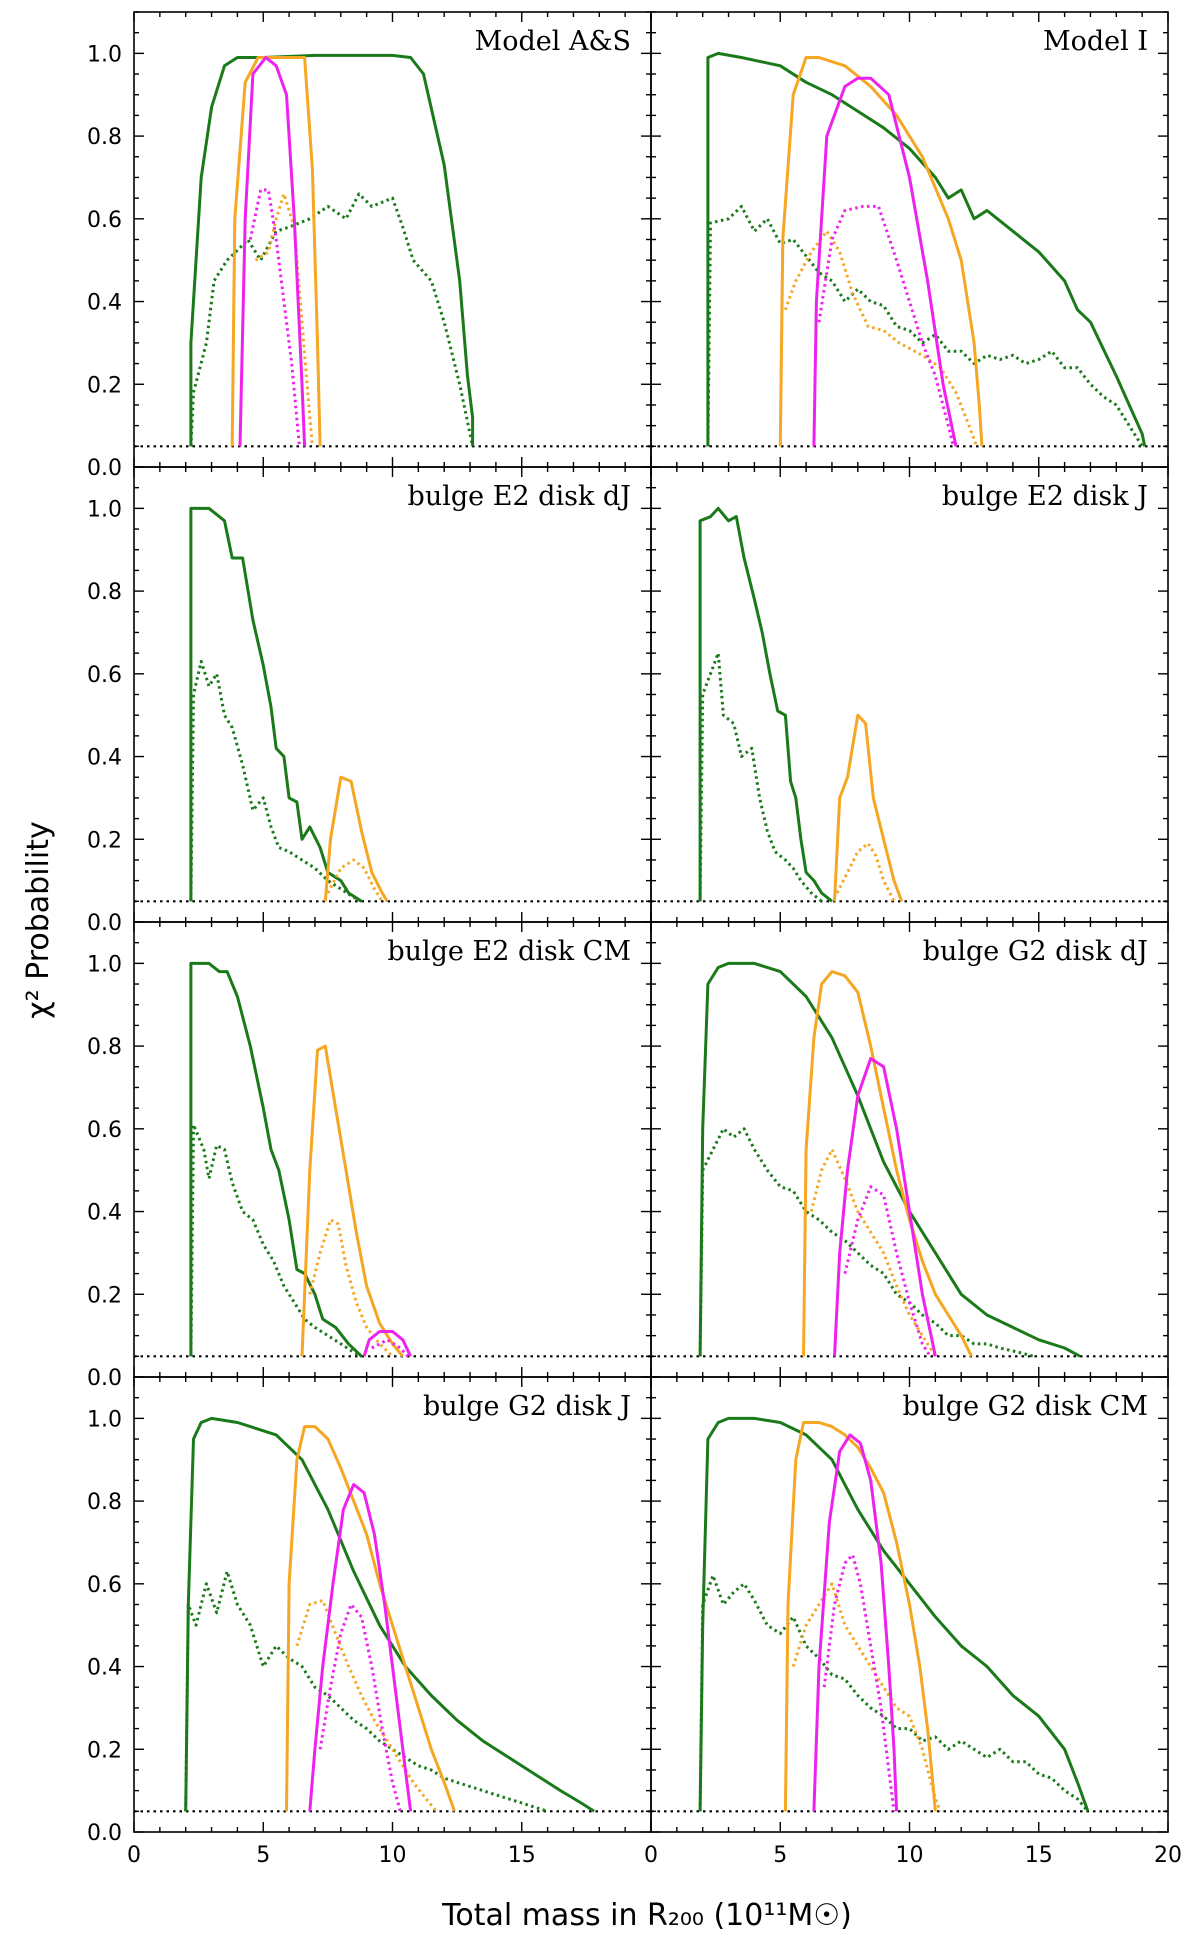  I want to click on panel-8: 0 5 10 15 20 bulge G2 disk CM, so click(913, 1622).